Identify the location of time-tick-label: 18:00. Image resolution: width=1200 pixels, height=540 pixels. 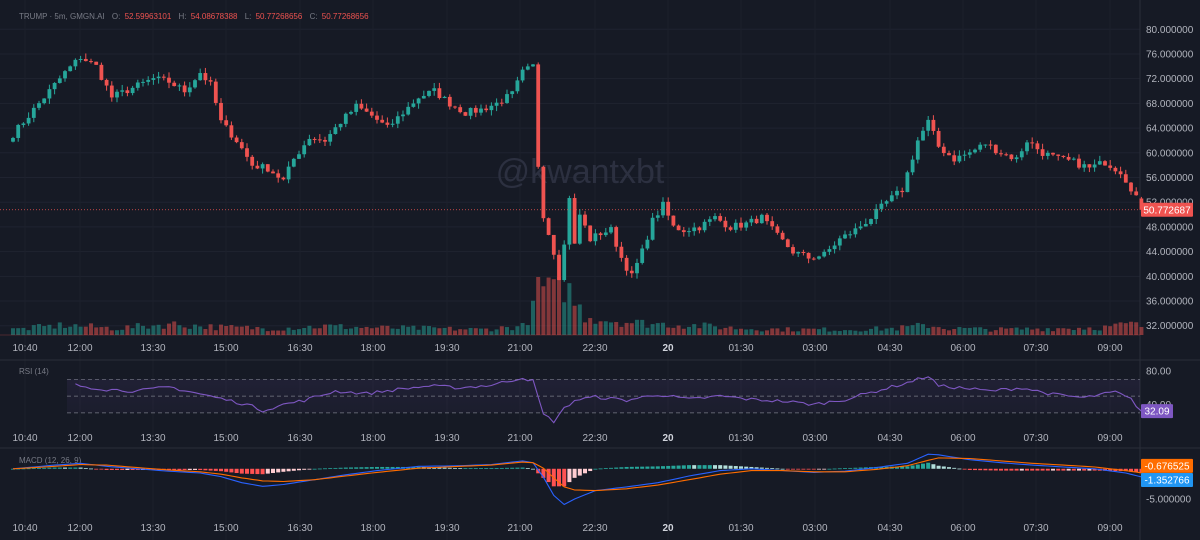
(372, 528).